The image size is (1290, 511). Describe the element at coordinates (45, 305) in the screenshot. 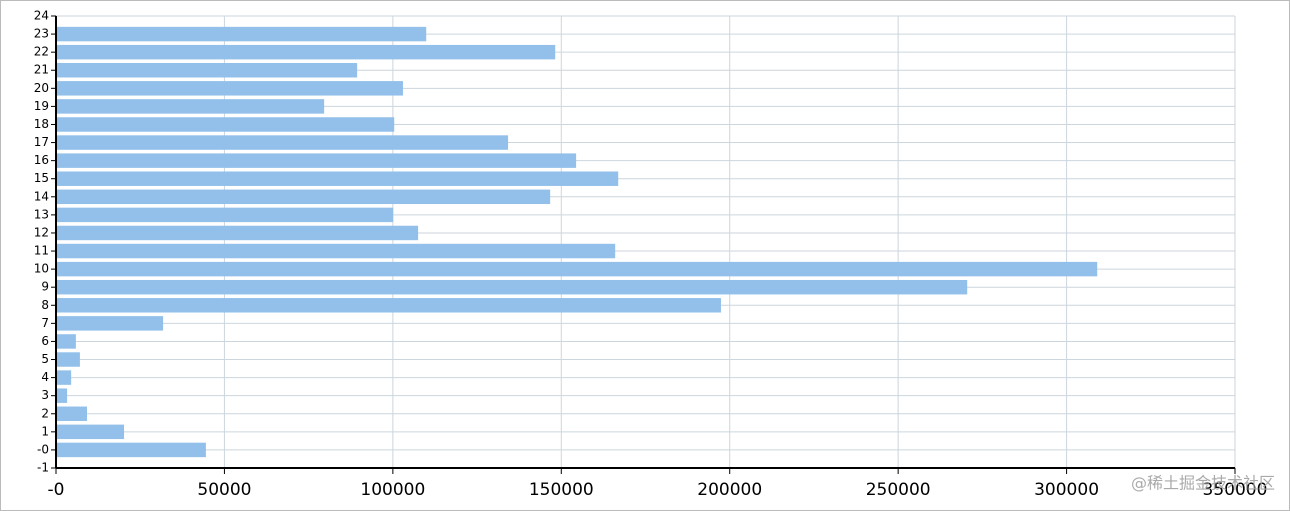

I see `y-tick-label: 8` at that location.